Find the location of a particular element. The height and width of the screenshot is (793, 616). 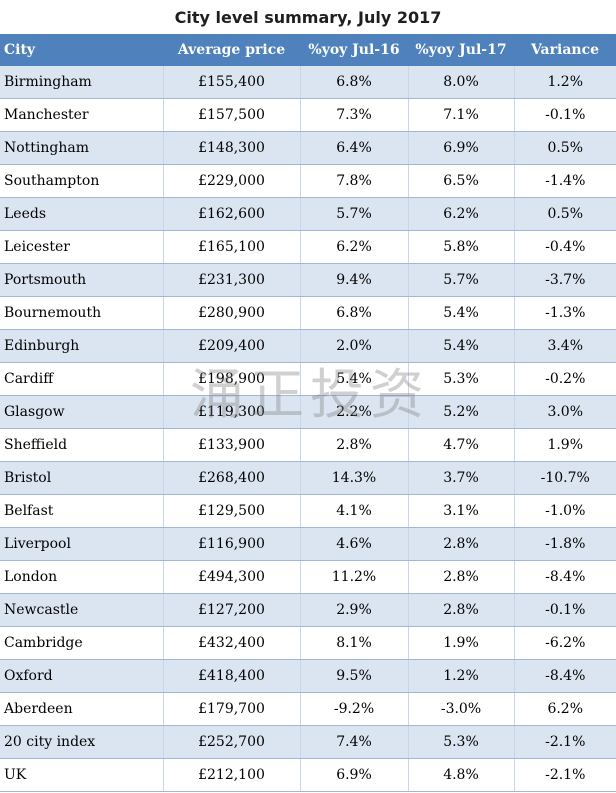

cell-city: Nottingham is located at coordinates (81, 148).